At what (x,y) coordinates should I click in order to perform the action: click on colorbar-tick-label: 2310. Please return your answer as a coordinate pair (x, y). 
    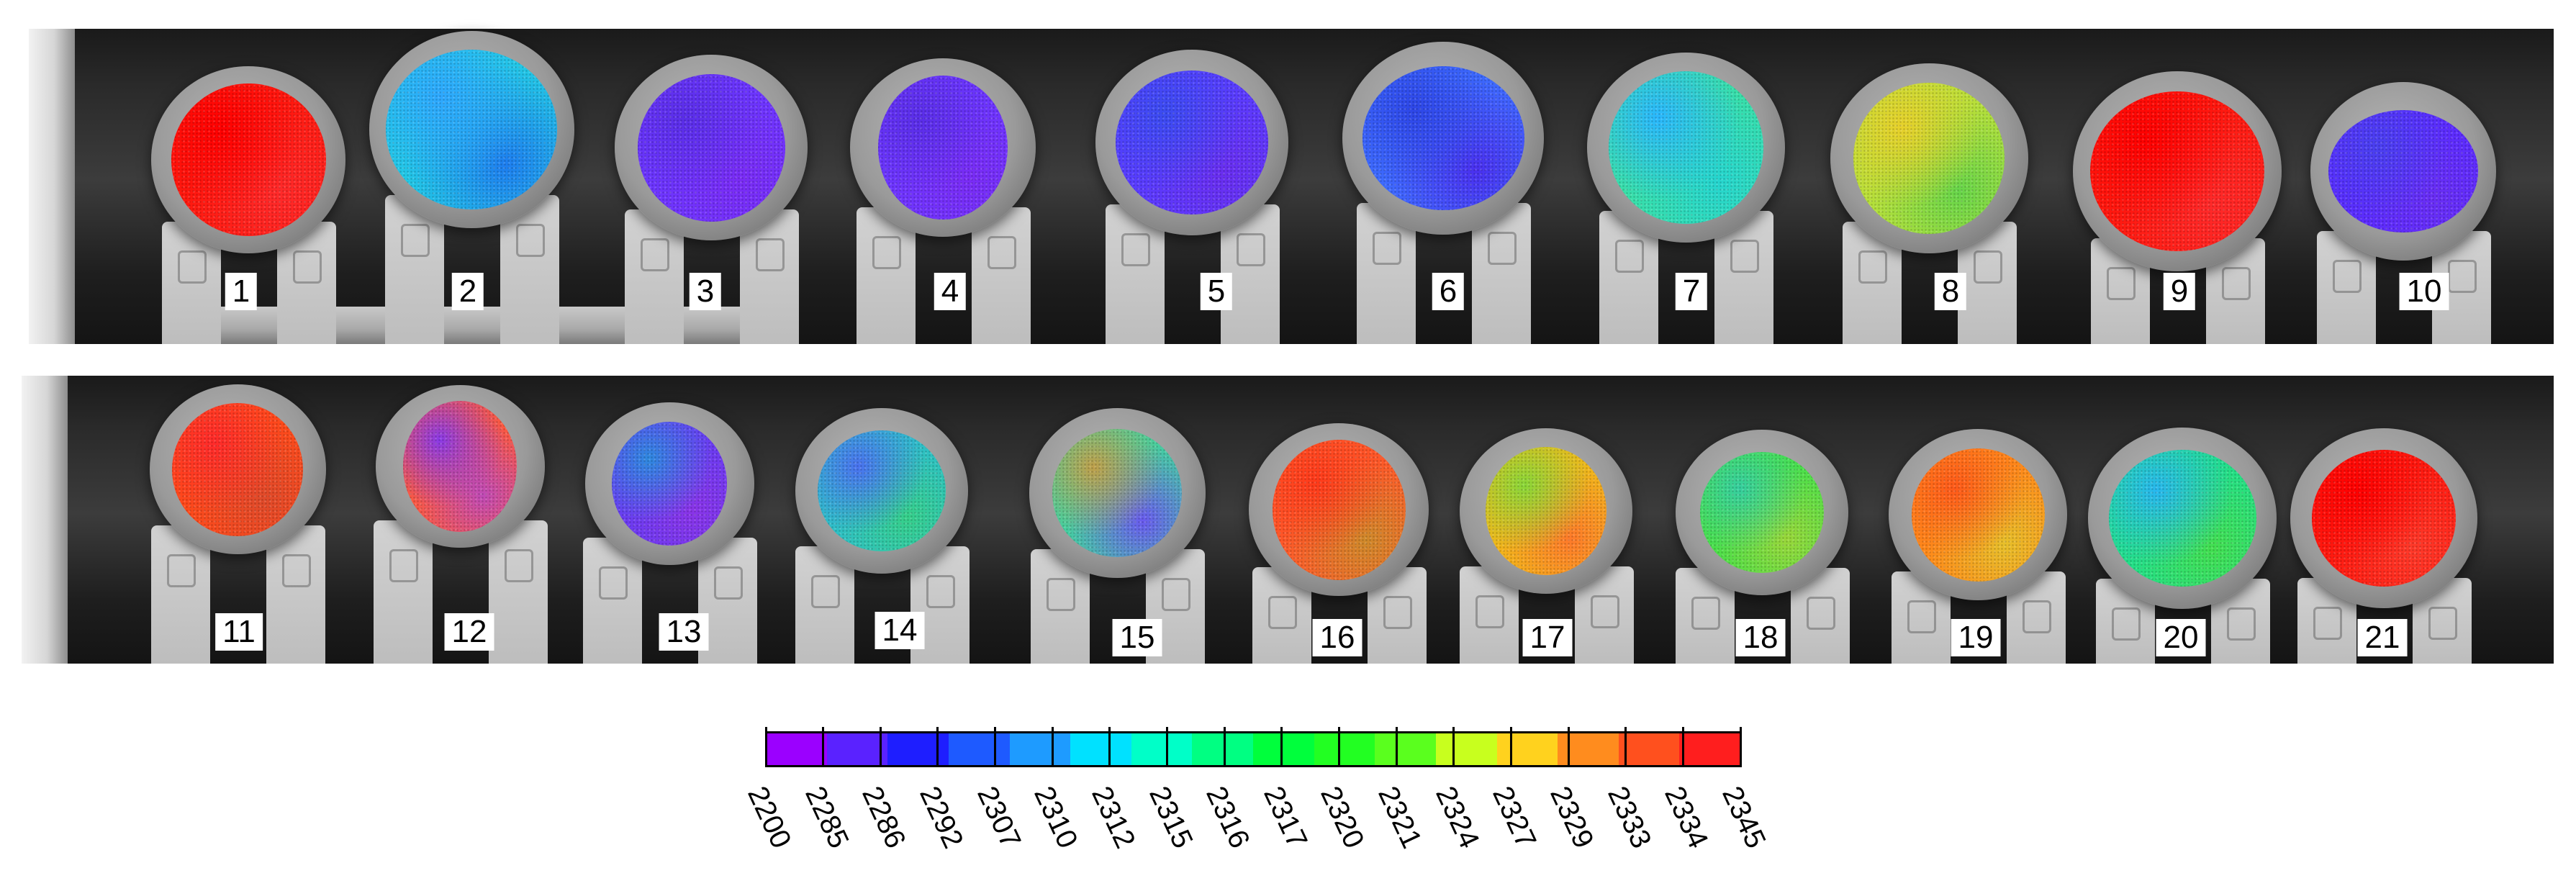
    Looking at the image, I should click on (1056, 818).